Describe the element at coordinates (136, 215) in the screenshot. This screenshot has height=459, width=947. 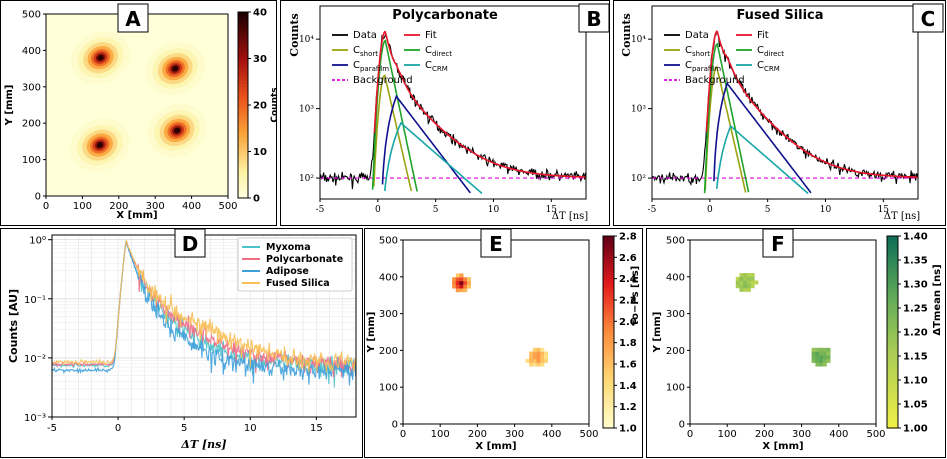
I see `a-xlabel: X [mm]` at that location.